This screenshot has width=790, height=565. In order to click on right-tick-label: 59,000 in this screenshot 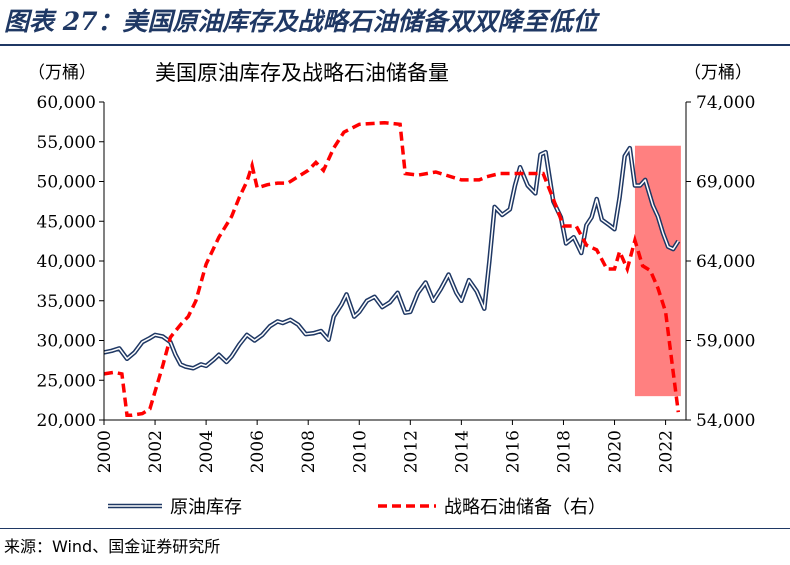, I will do `click(725, 342)`.